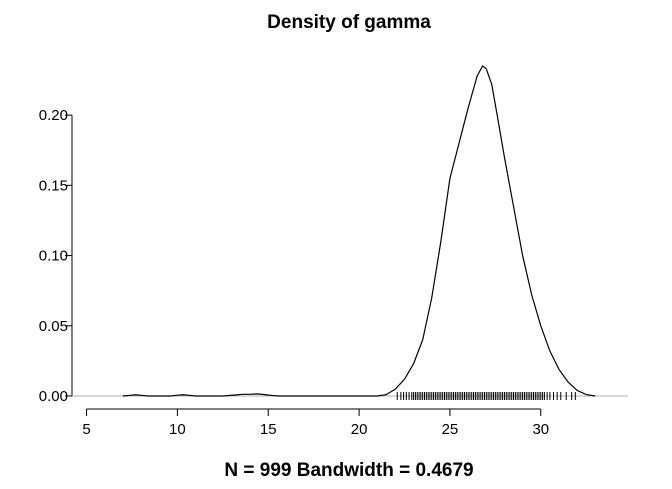 This screenshot has height=489, width=672. I want to click on chart-title: Density of gamma, so click(349, 22).